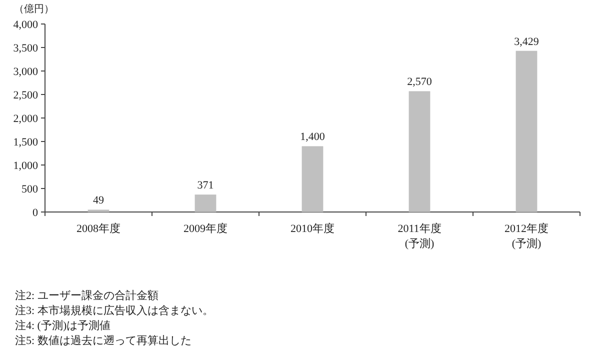  What do you see at coordinates (313, 137) in the screenshot?
I see `data-label: 1,400` at bounding box center [313, 137].